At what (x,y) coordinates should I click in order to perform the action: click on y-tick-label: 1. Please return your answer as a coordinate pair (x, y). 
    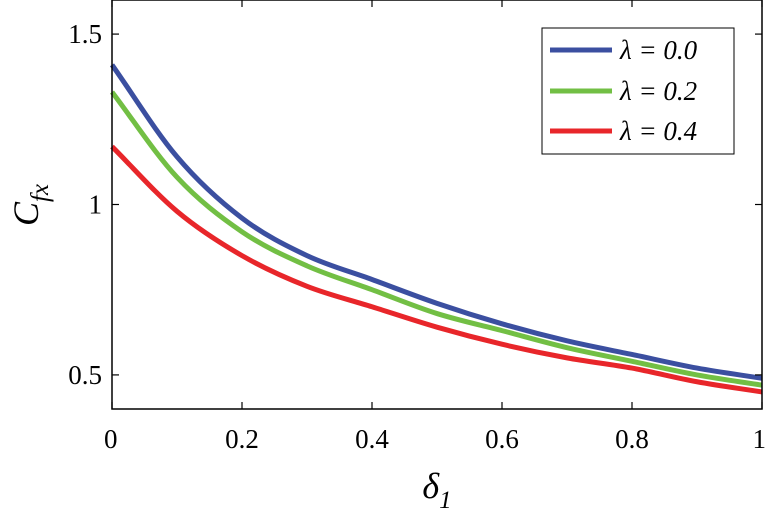
    Looking at the image, I should click on (96, 205).